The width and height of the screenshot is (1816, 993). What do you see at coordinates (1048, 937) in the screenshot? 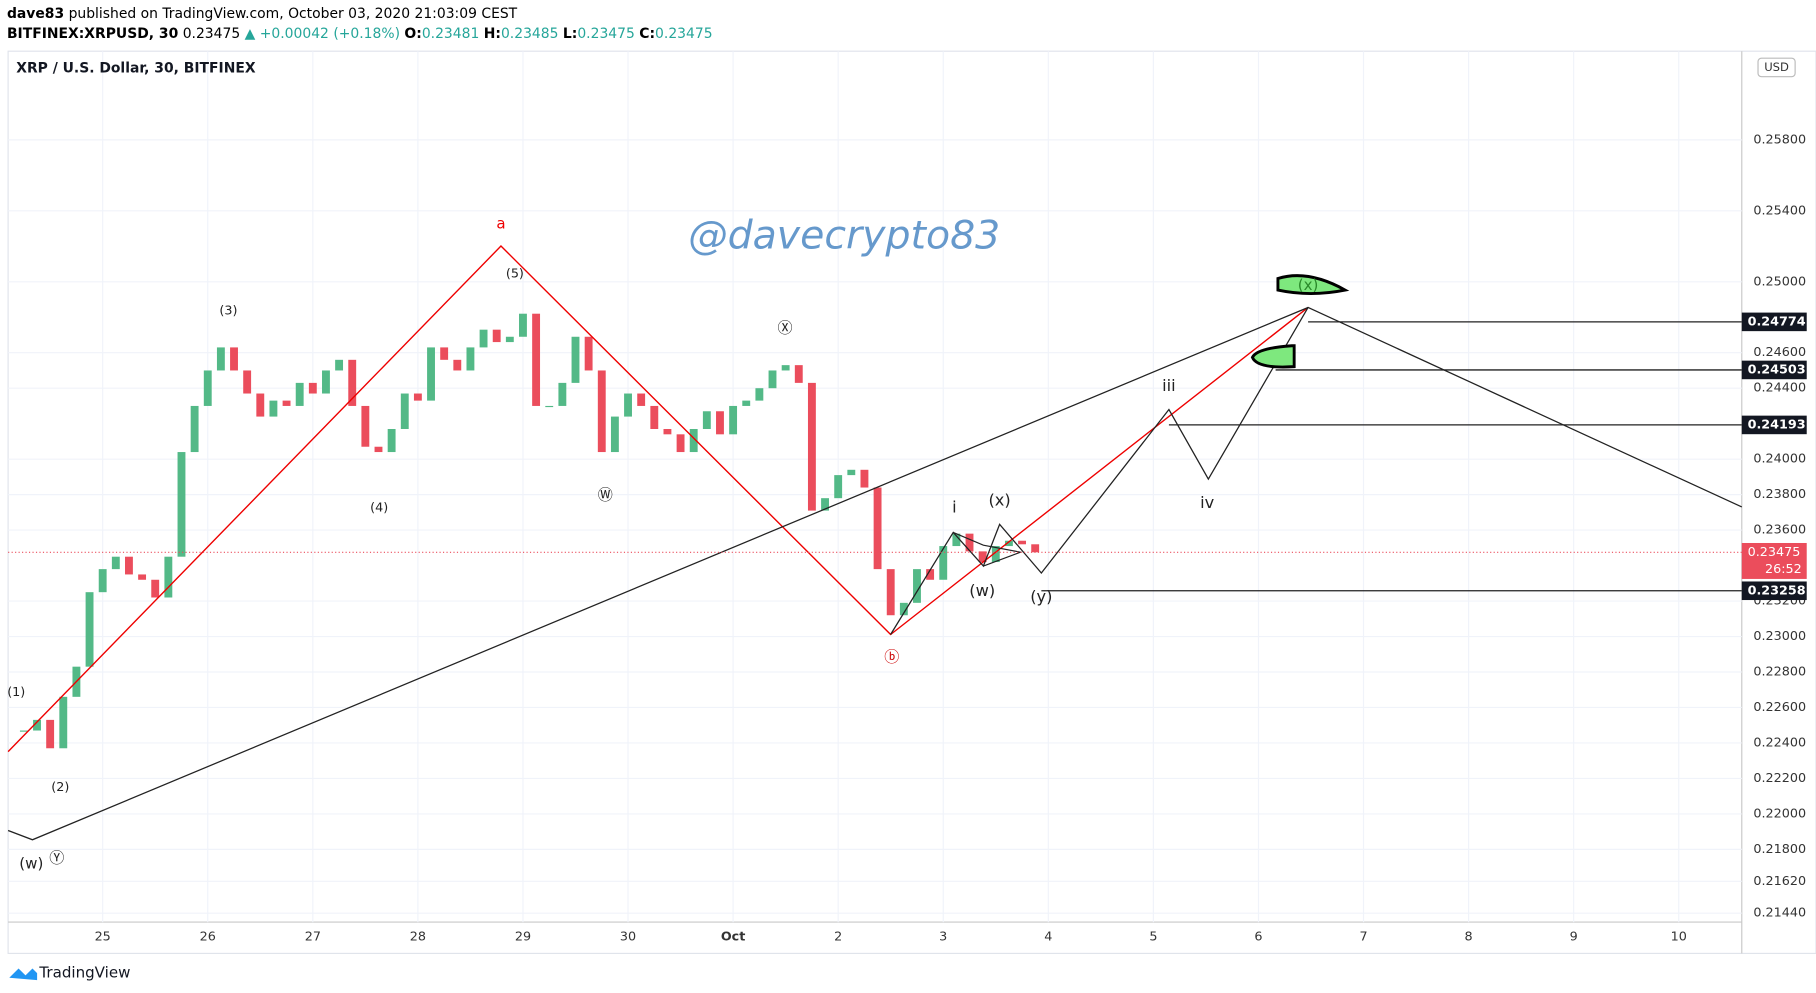
I see `x-tick-label: 4` at bounding box center [1048, 937].